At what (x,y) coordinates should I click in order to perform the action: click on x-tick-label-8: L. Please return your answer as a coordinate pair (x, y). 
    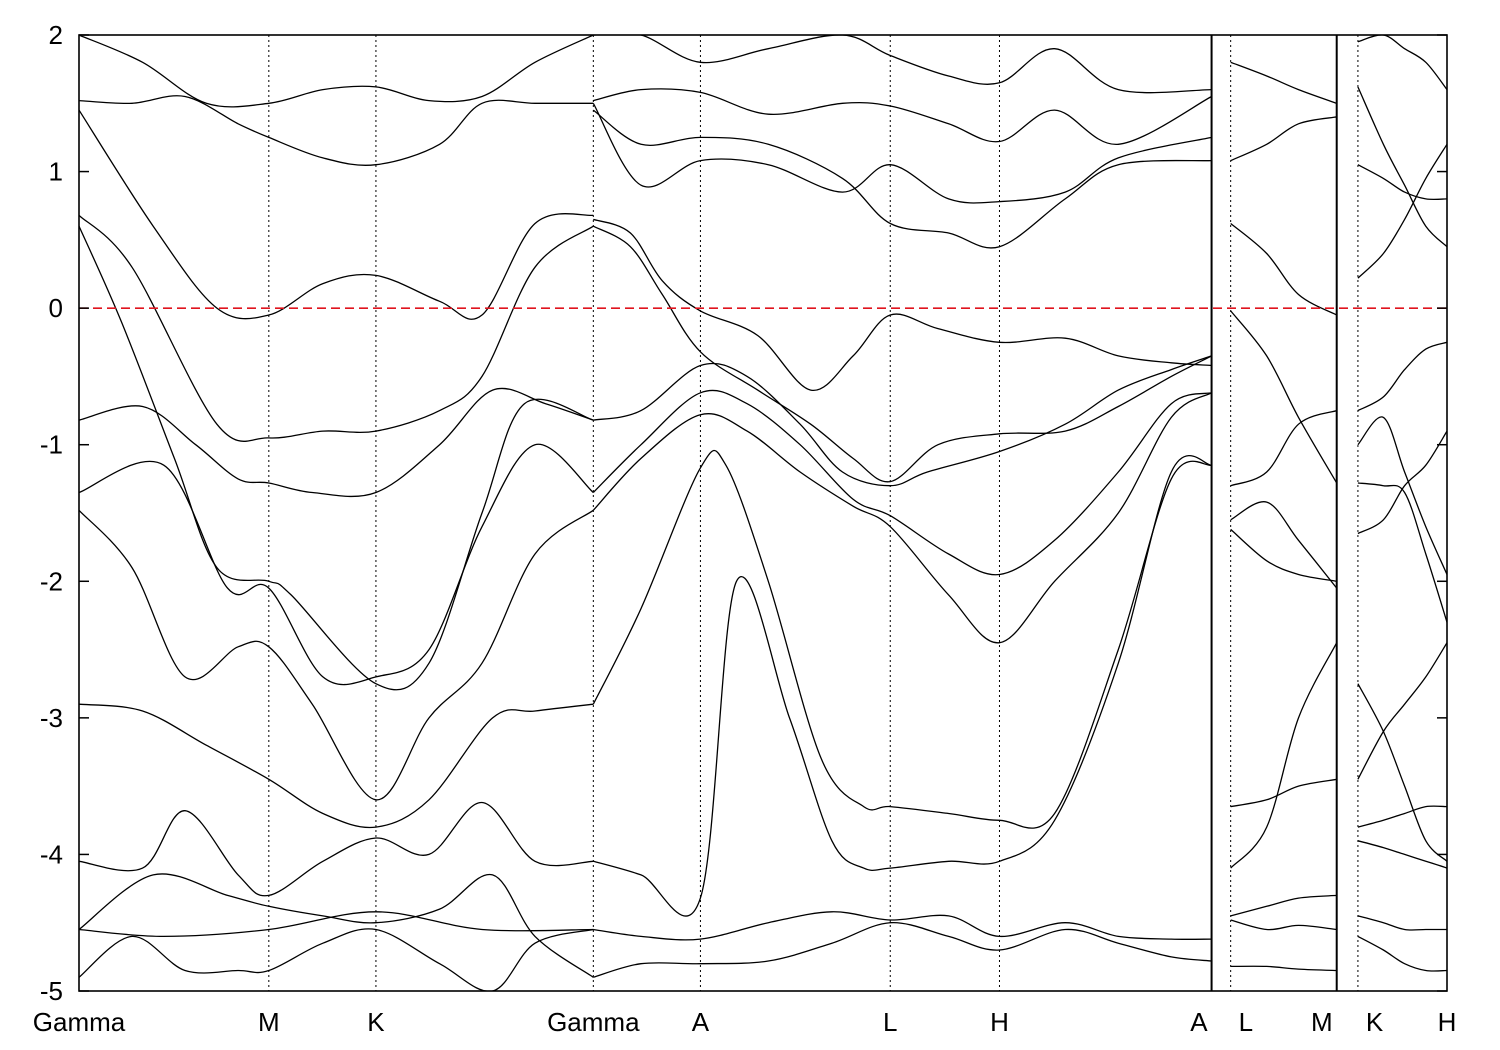
    Looking at the image, I should click on (1246, 1022).